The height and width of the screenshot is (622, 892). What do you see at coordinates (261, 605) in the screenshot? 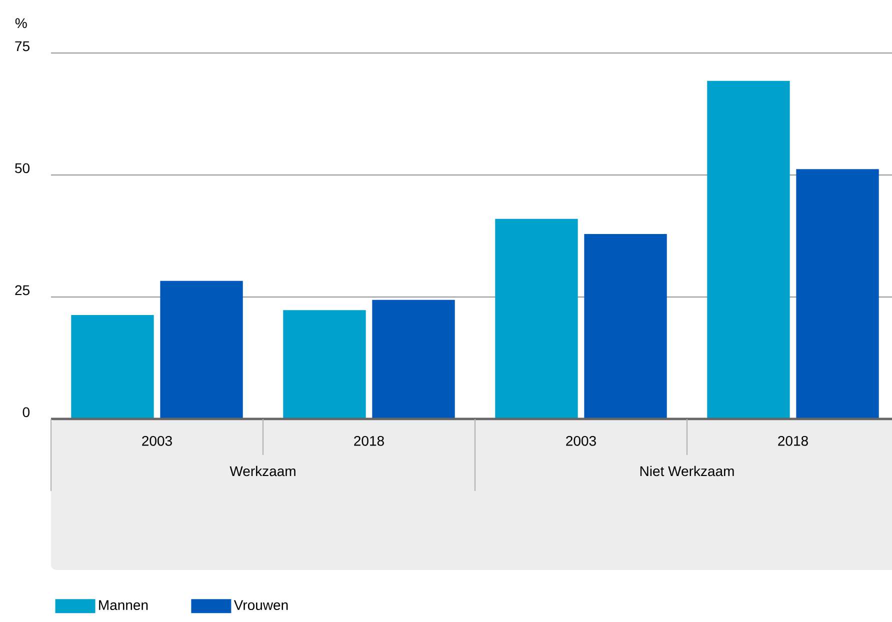
I see `legend-label: Vrouwen` at bounding box center [261, 605].